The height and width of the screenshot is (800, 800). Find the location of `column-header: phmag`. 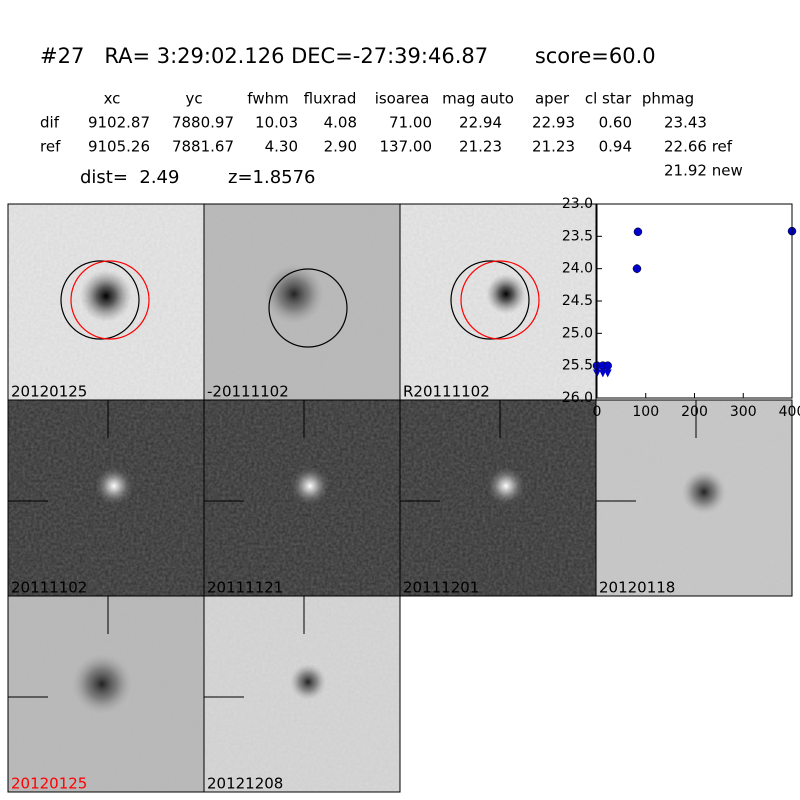

column-header: phmag is located at coordinates (668, 99).